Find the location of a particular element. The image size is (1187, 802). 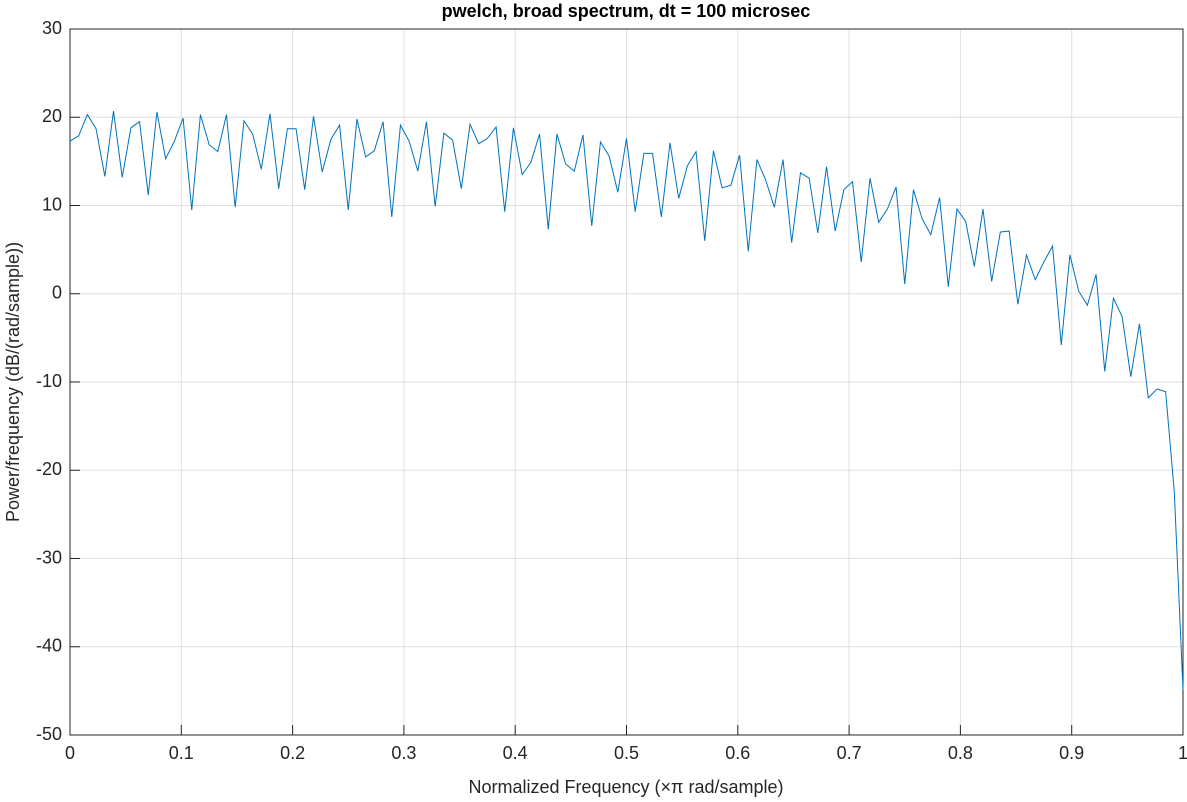

x-tick-label: 0.6 is located at coordinates (737, 753).